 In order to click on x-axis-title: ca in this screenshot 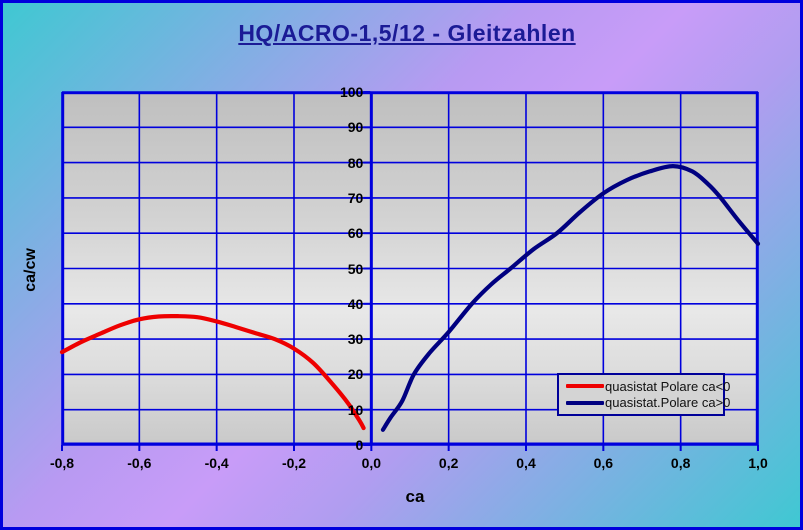, I will do `click(415, 496)`.